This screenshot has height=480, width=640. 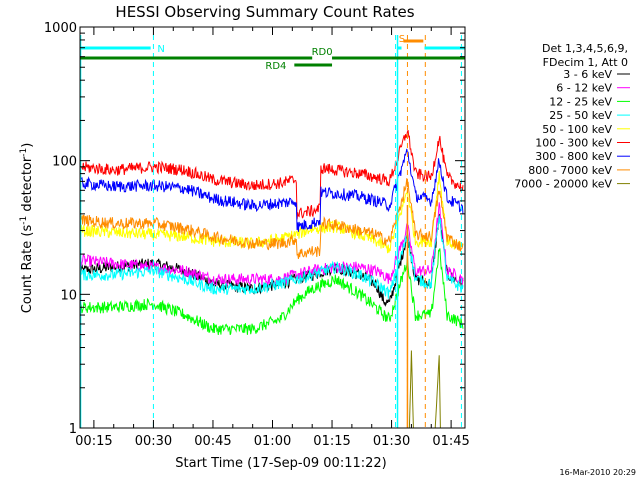 What do you see at coordinates (27, 186) in the screenshot?
I see `y-axis-label-mid: detector` at bounding box center [27, 186].